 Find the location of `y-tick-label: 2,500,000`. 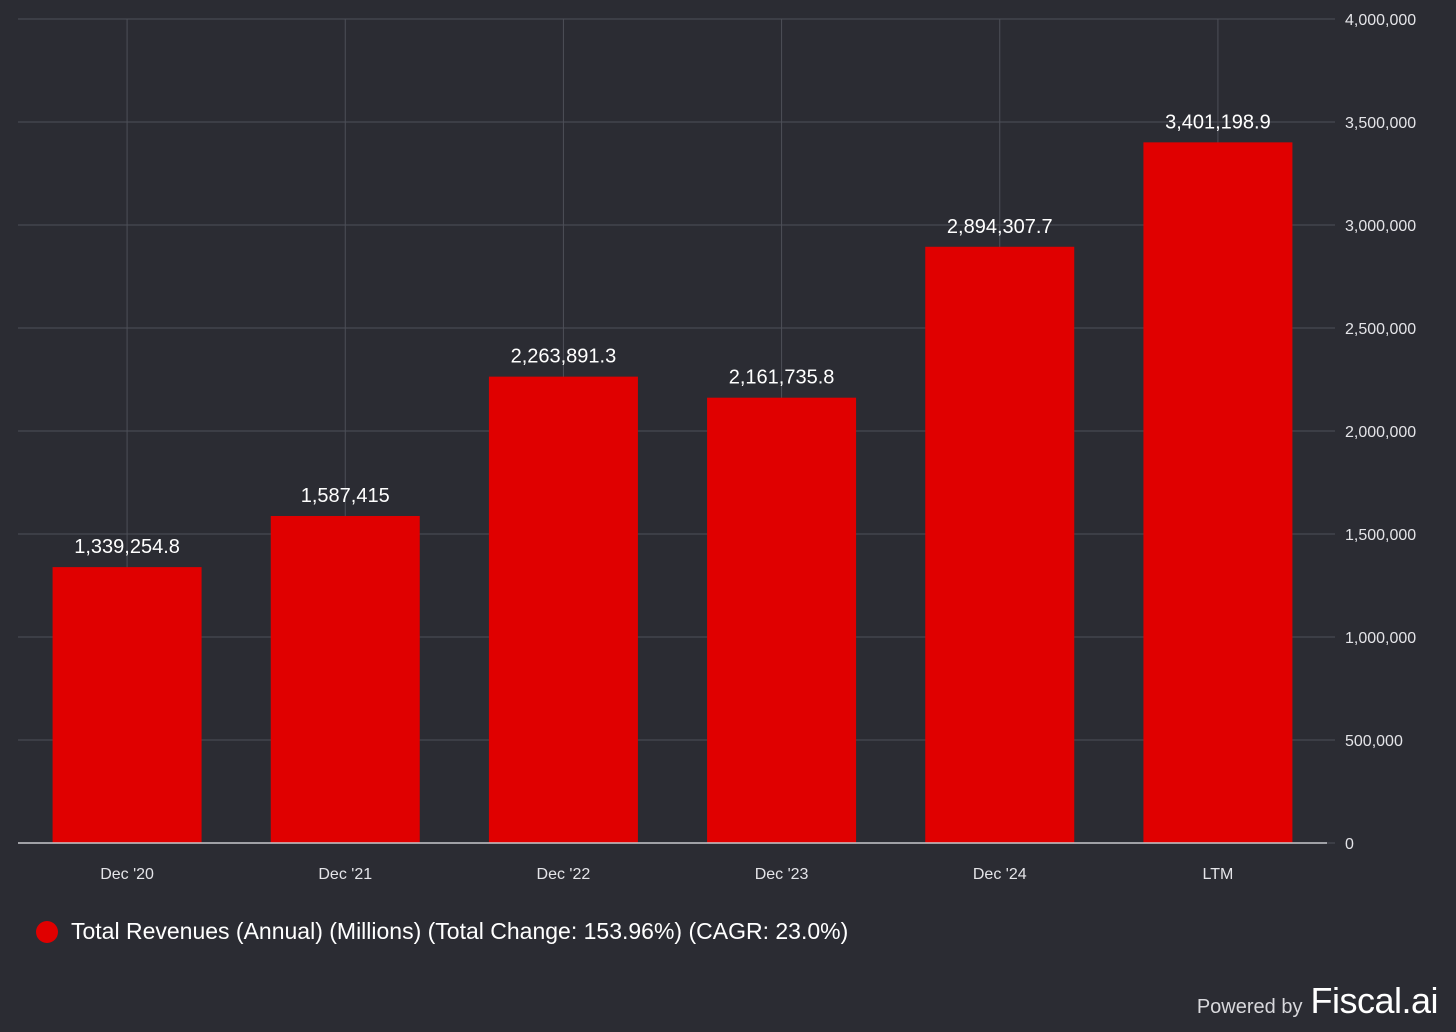

y-tick-label: 2,500,000 is located at coordinates (1380, 329).